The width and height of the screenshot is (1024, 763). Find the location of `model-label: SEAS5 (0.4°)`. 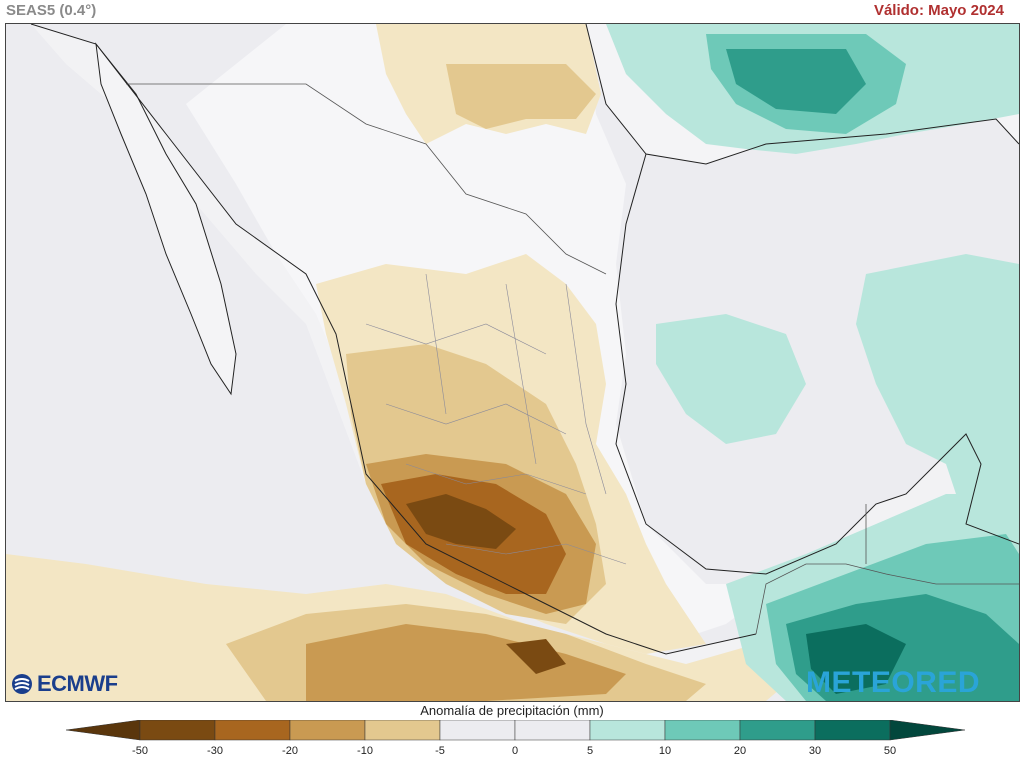

model-label: SEAS5 (0.4°) is located at coordinates (51, 10).